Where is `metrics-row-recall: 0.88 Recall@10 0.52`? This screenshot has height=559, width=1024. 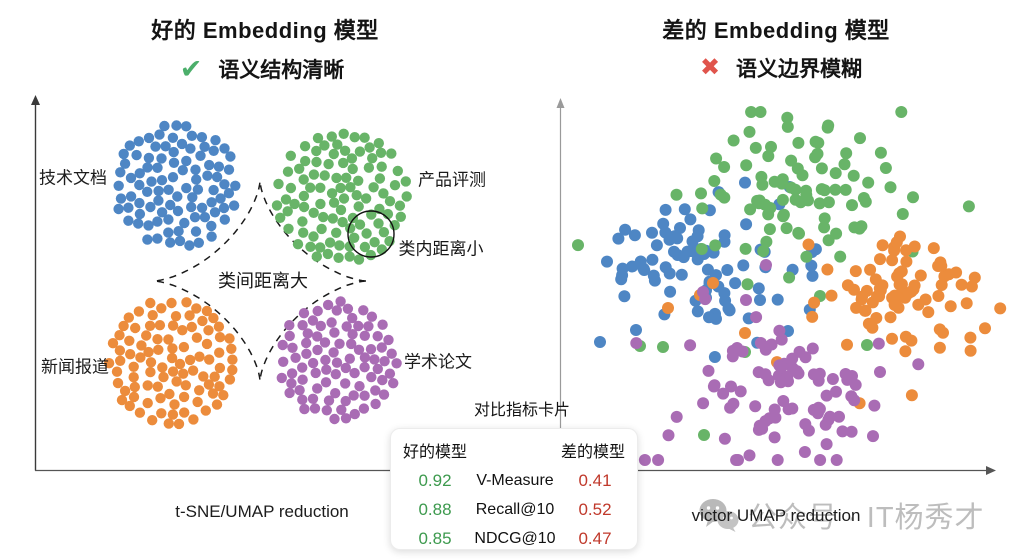
metrics-row-recall: 0.88 Recall@10 0.52 is located at coordinates (514, 509).